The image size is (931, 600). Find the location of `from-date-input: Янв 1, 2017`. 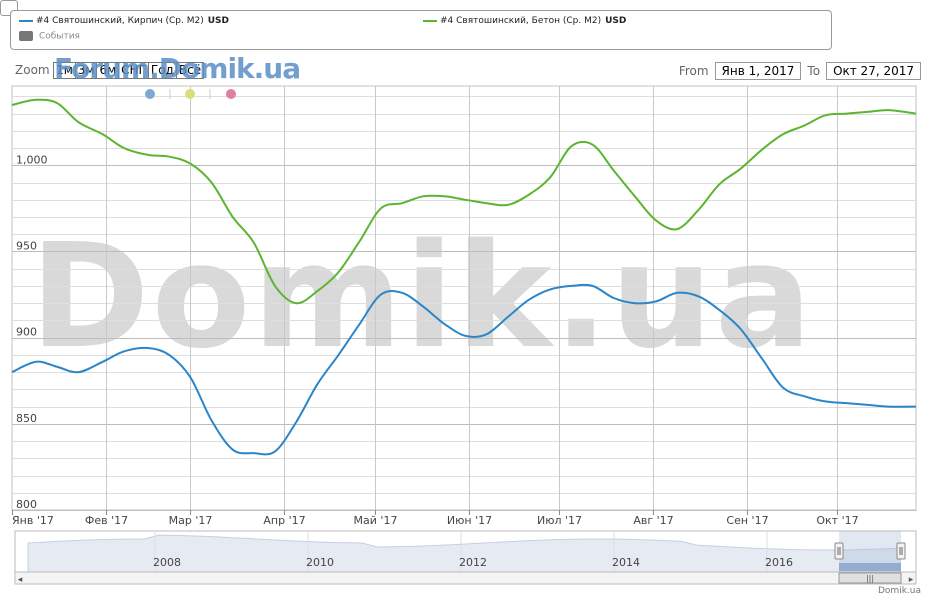

from-date-input: Янв 1, 2017 is located at coordinates (758, 71).